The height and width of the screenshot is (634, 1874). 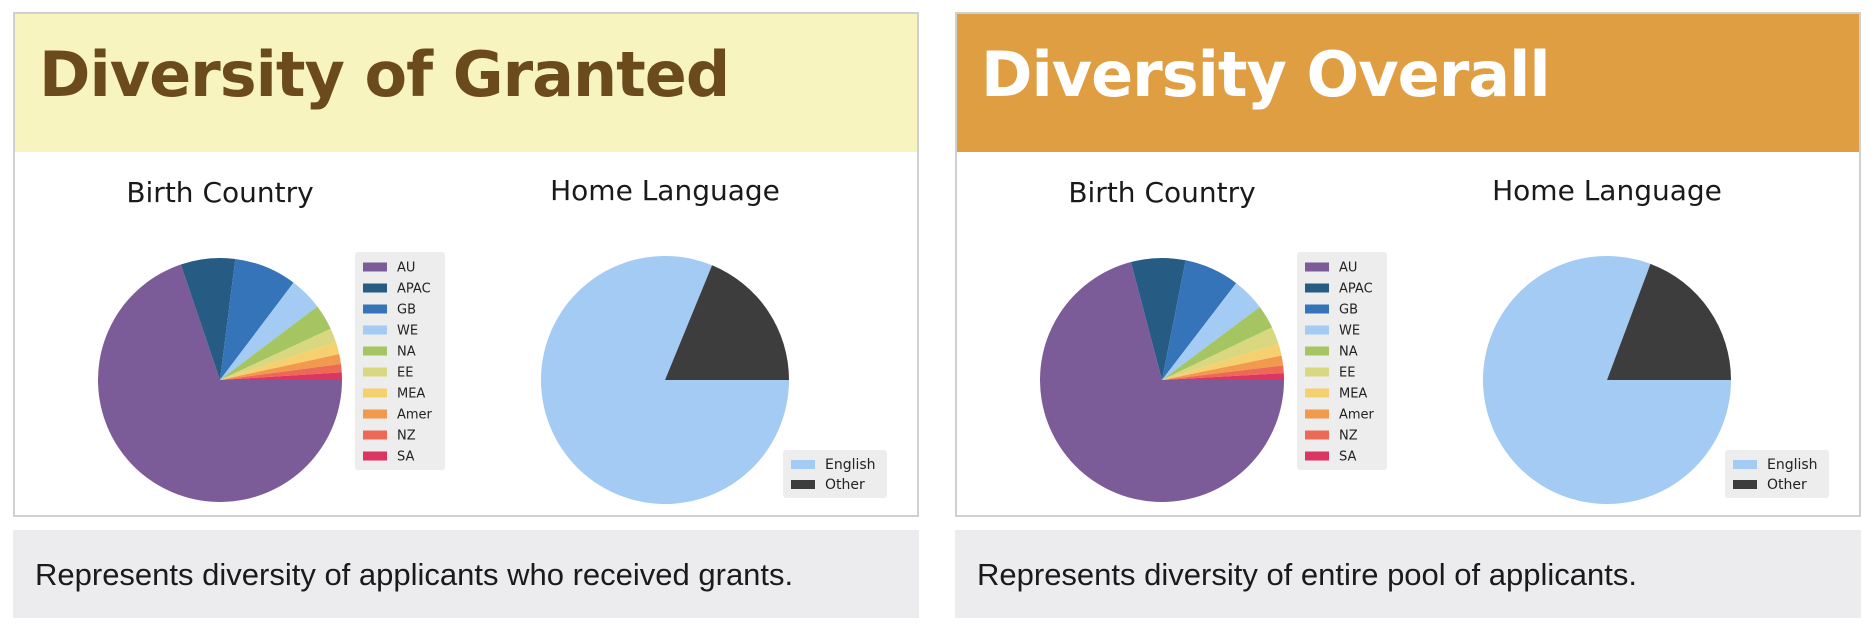 What do you see at coordinates (406, 436) in the screenshot?
I see `birth-country-granted-legend-label-nz: NZ` at bounding box center [406, 436].